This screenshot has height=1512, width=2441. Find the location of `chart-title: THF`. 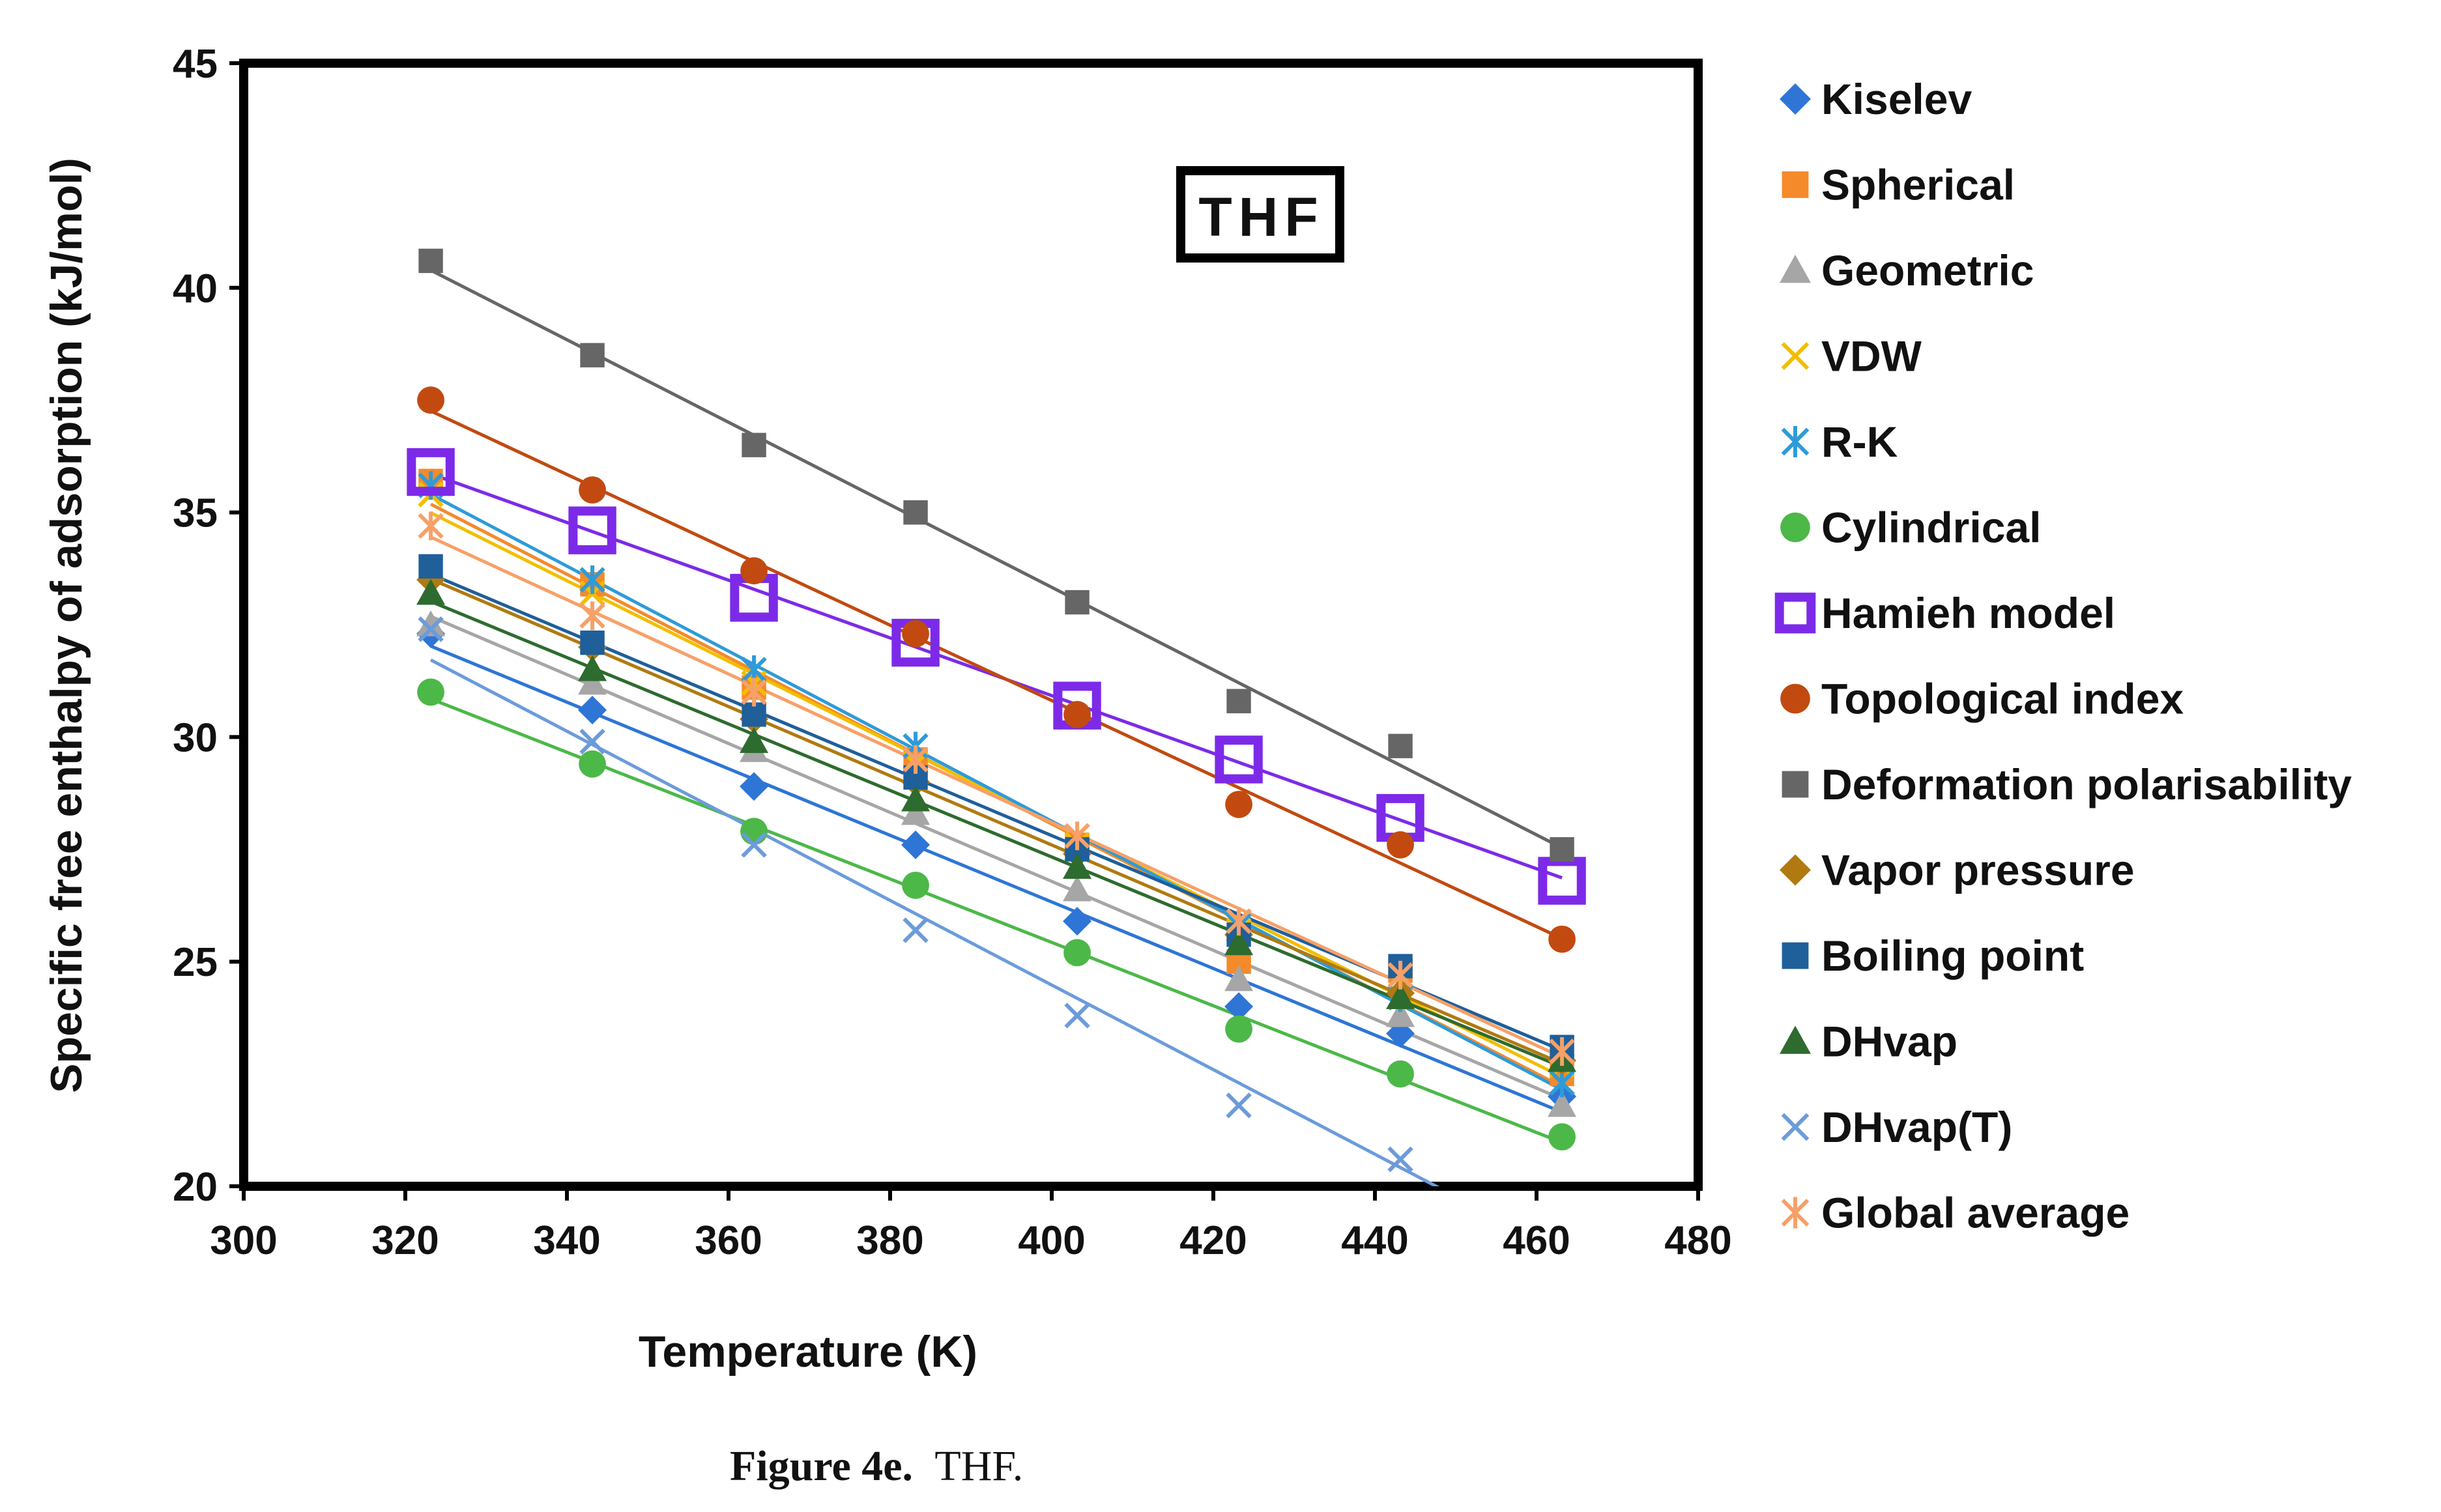

chart-title: THF is located at coordinates (1261, 217).